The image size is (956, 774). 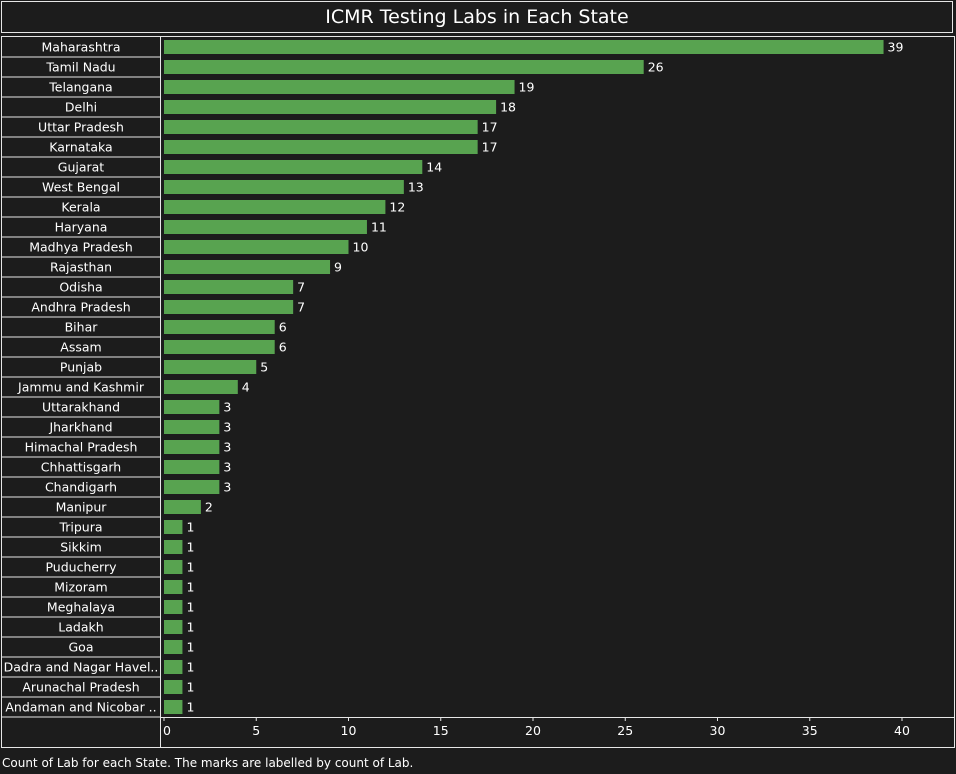 What do you see at coordinates (441, 730) in the screenshot?
I see `x-tick-label: 15` at bounding box center [441, 730].